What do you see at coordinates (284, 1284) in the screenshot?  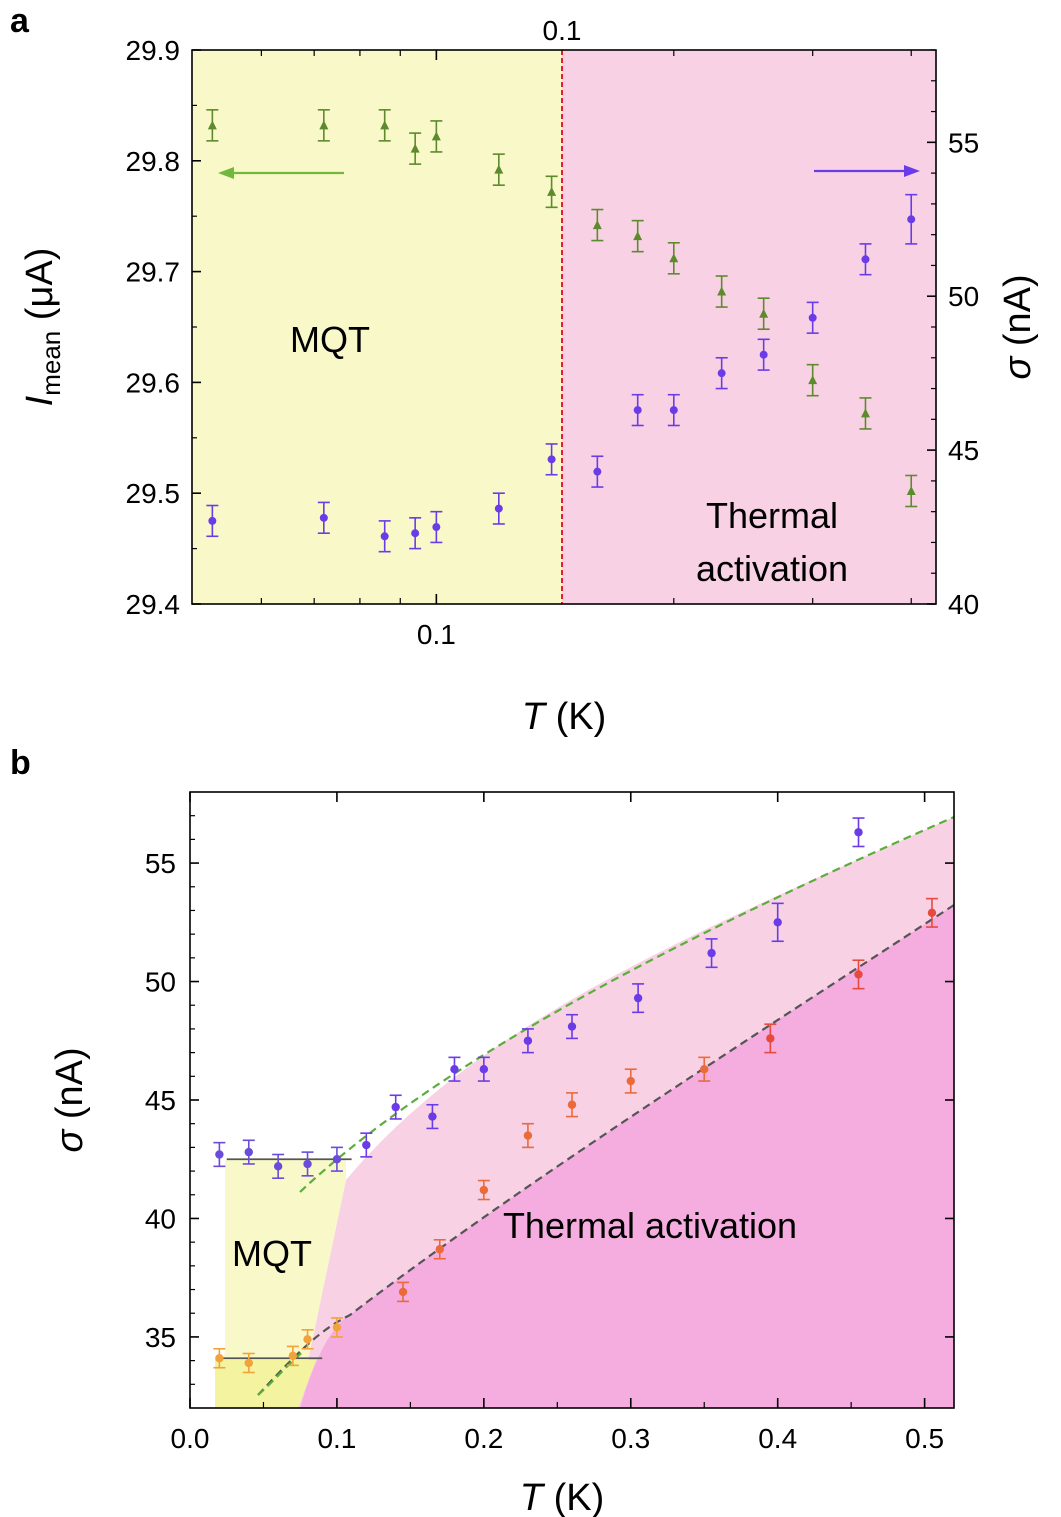 I see `panel-b-mqt-region` at bounding box center [284, 1284].